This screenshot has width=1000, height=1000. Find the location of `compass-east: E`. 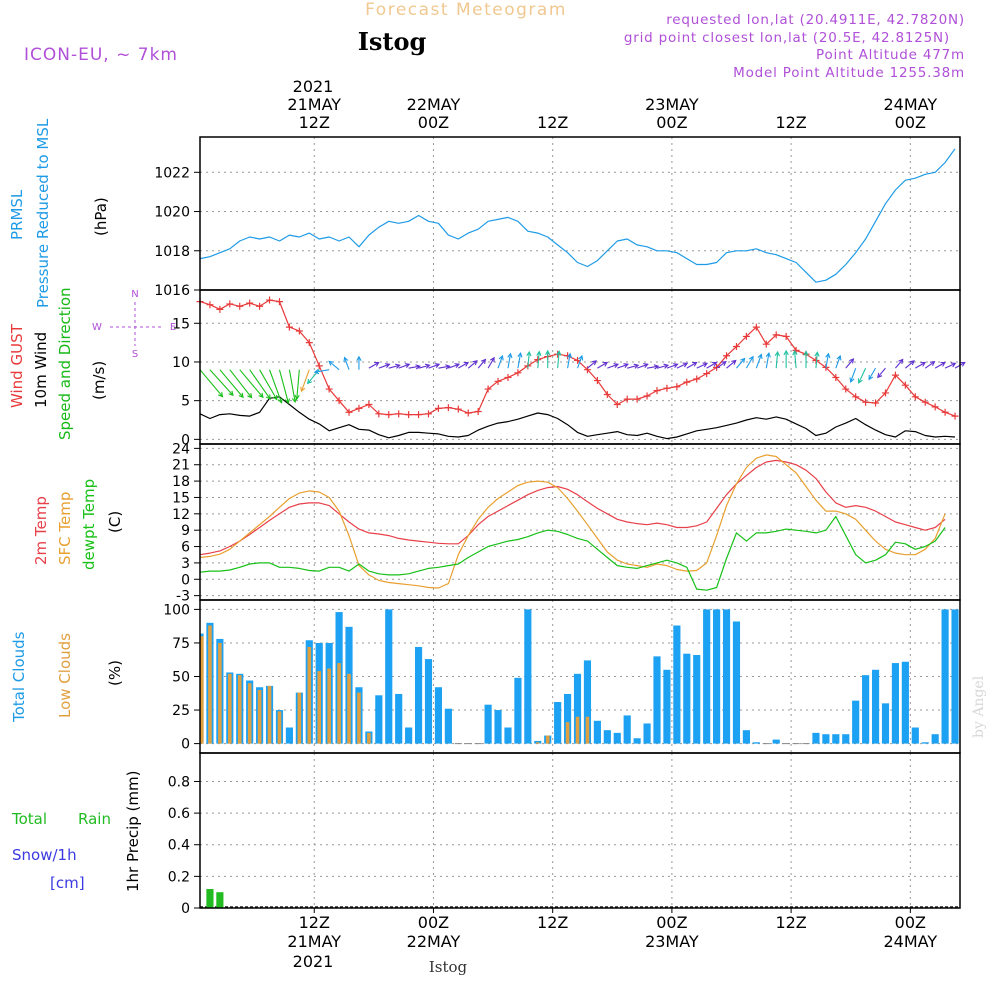

compass-east: E is located at coordinates (173, 327).